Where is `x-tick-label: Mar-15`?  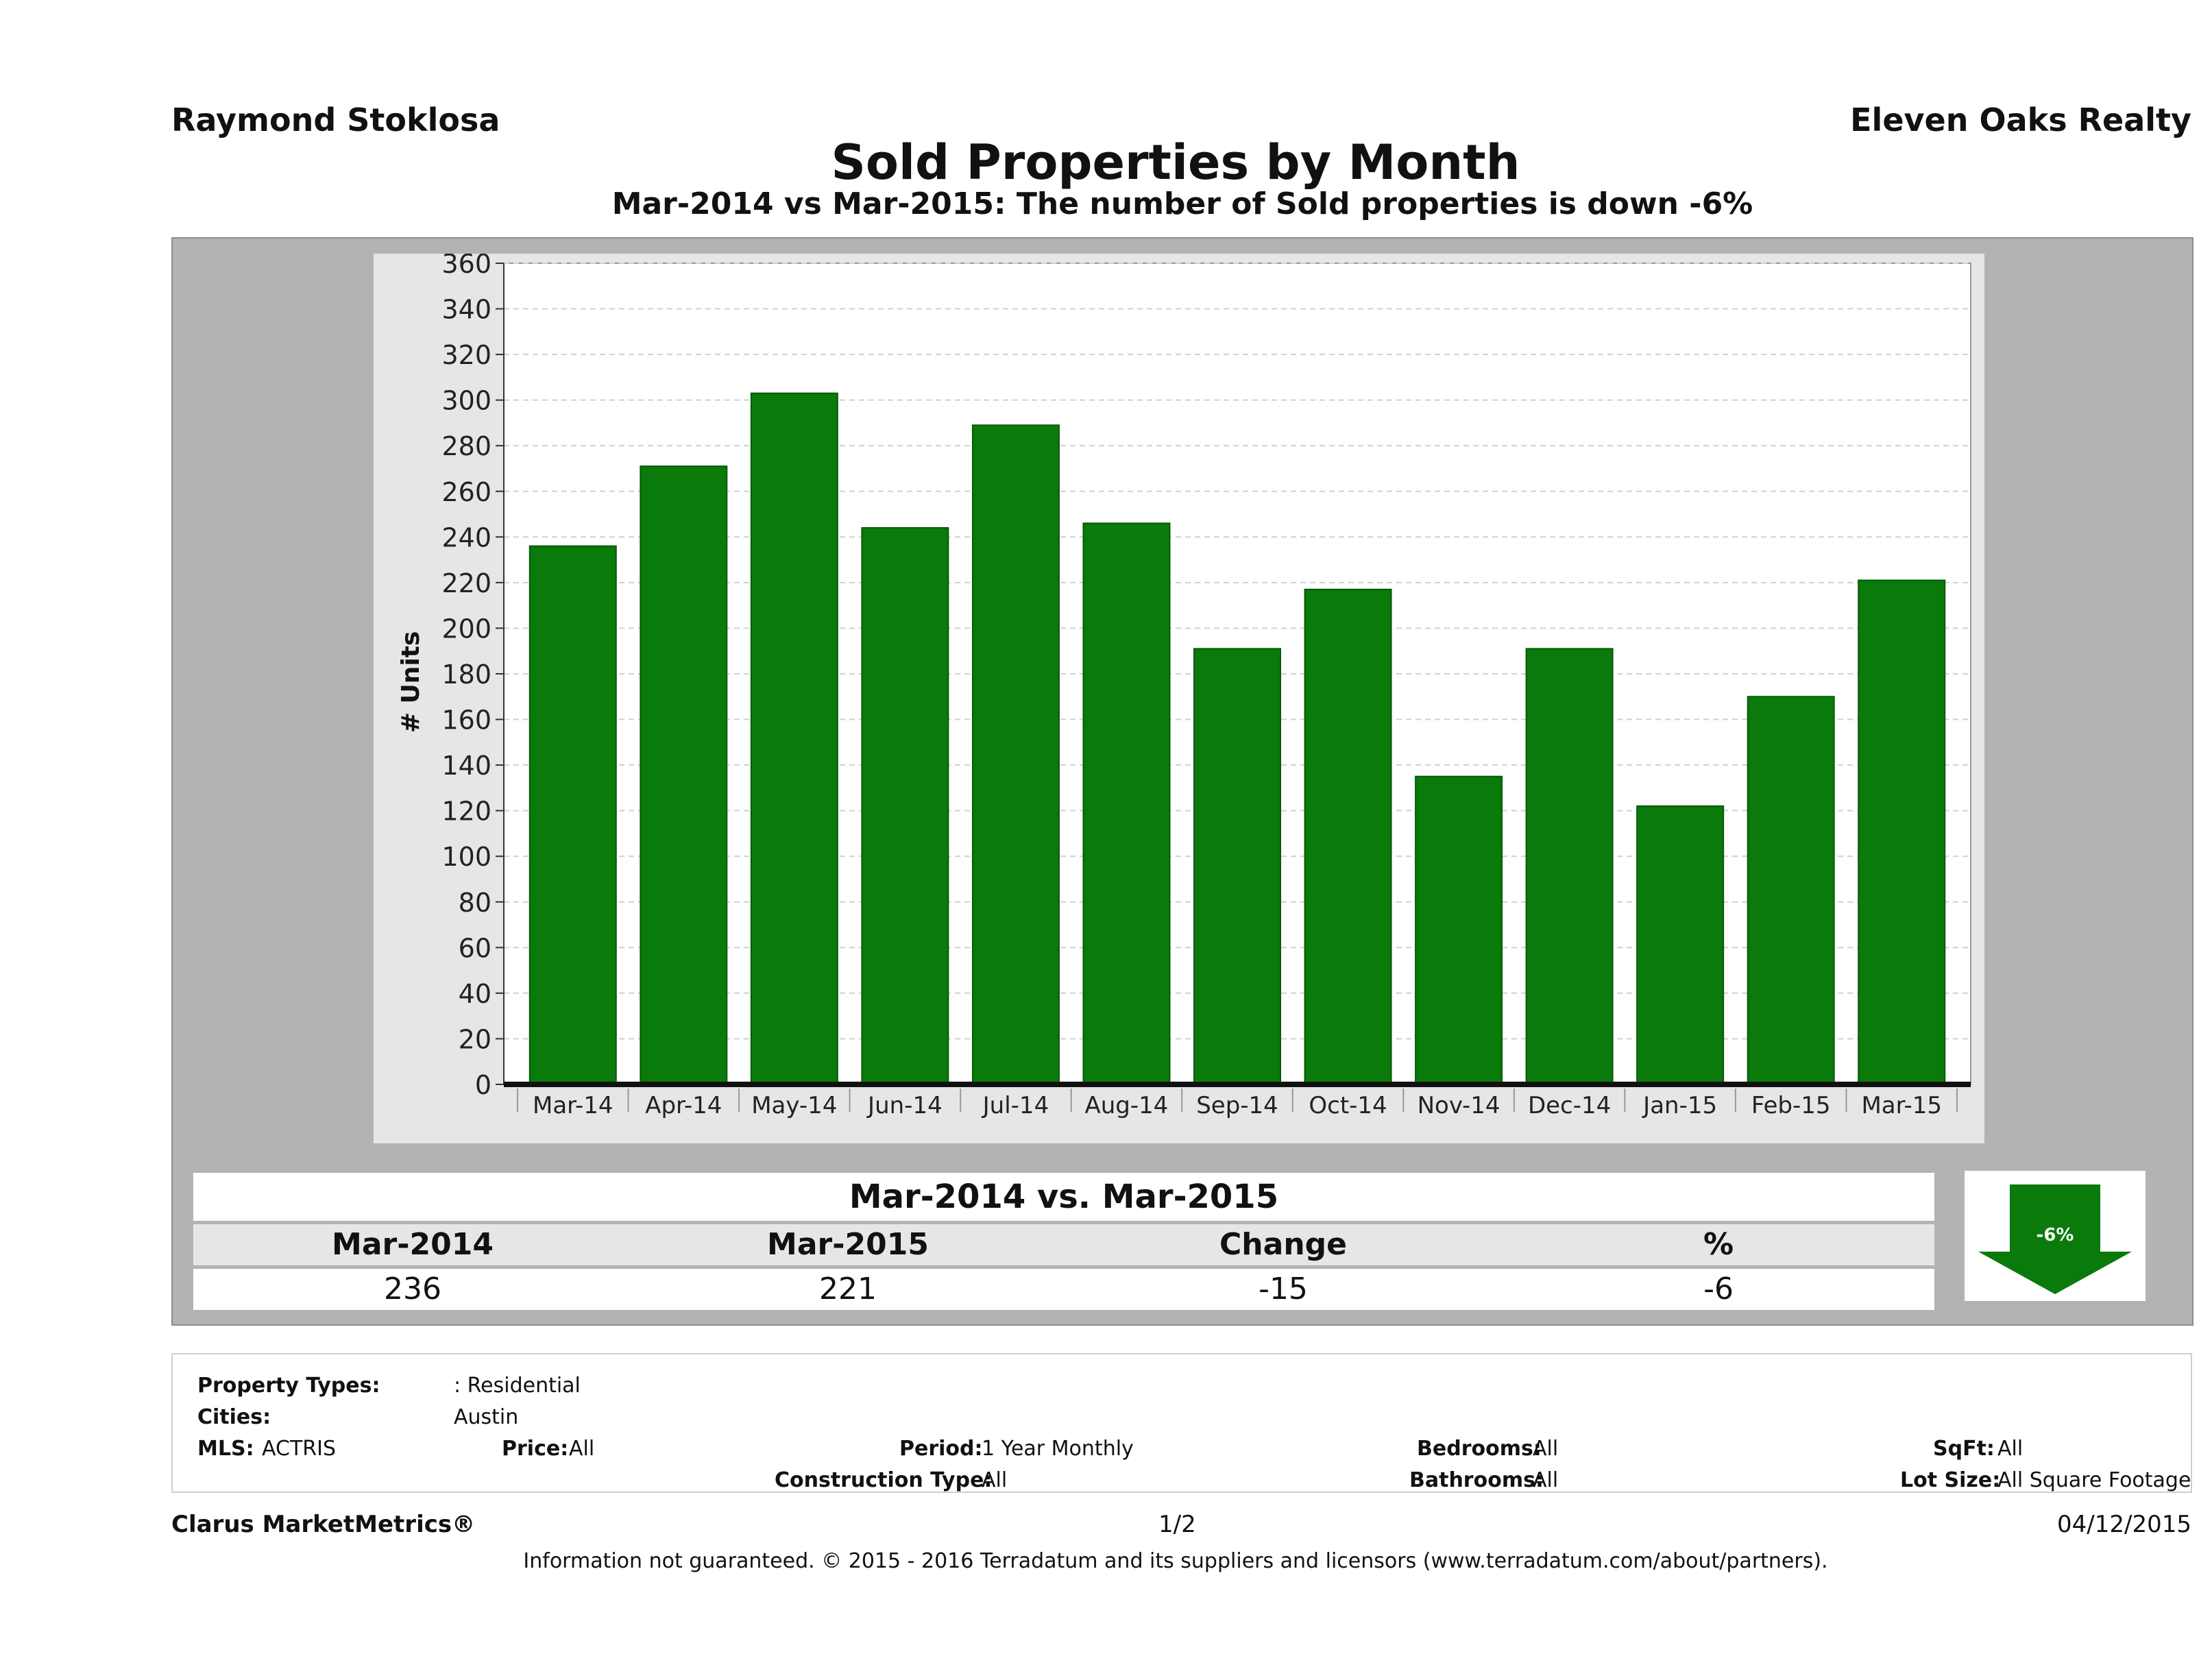
x-tick-label: Mar-15 is located at coordinates (1902, 1105).